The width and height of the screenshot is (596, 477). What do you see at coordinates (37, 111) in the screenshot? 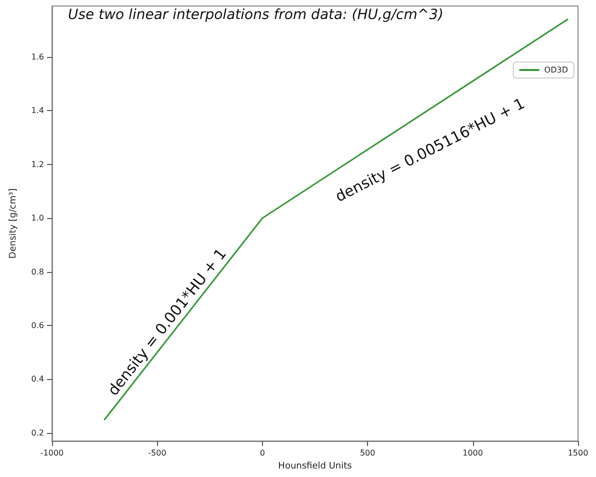
I see `y-tick-label: 1.4` at bounding box center [37, 111].